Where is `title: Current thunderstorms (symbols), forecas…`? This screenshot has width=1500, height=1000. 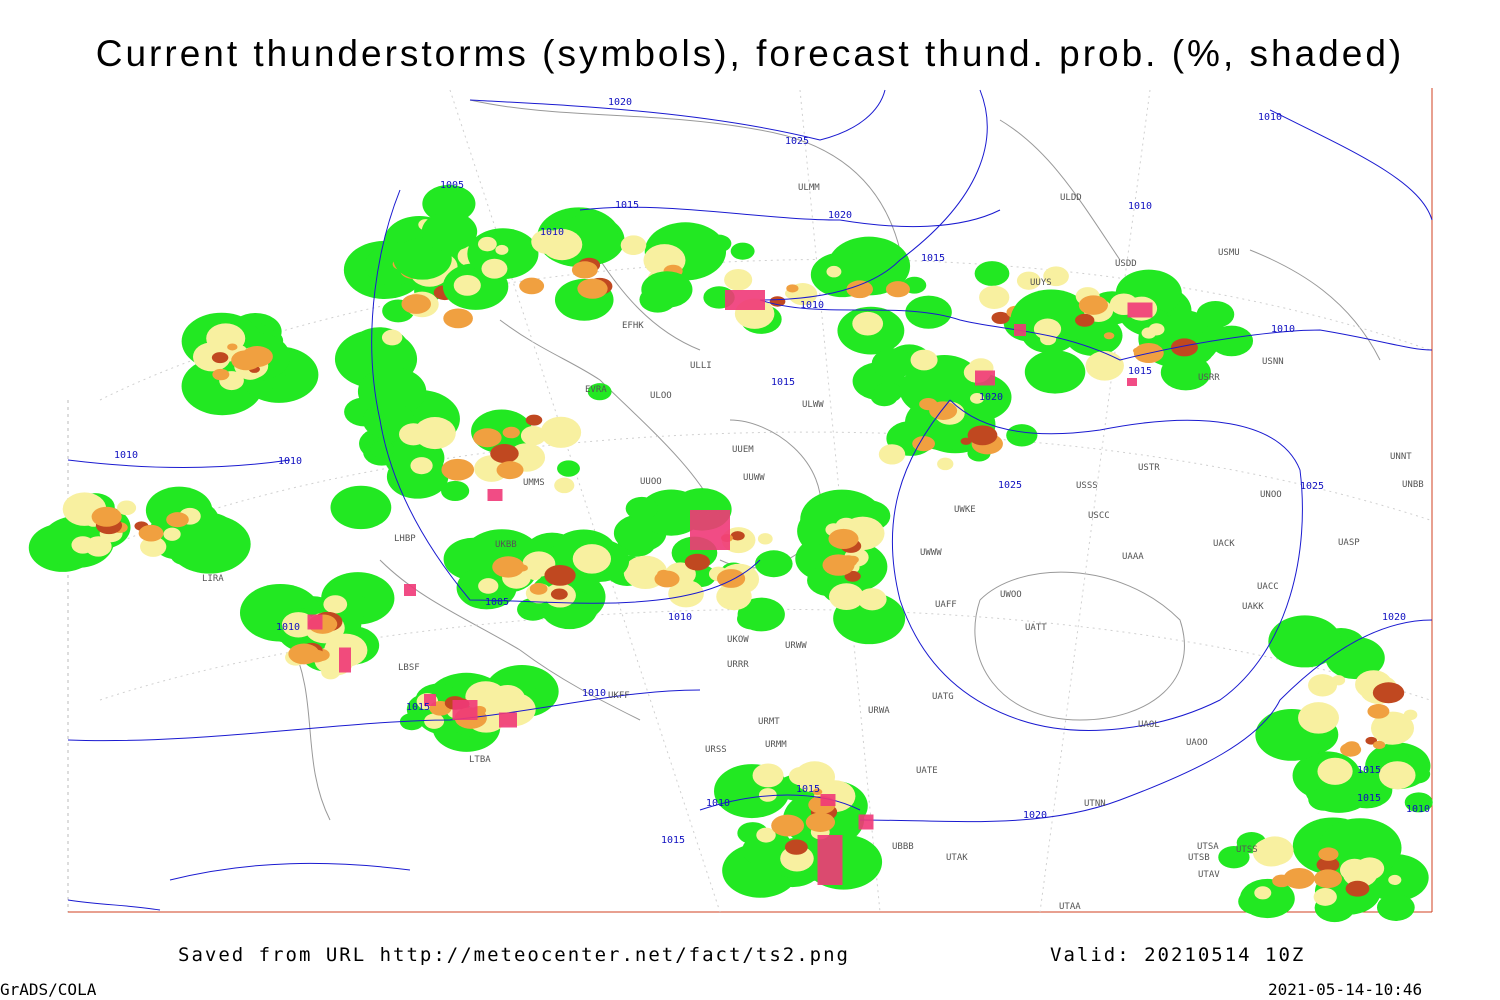 title: Current thunderstorms (symbols), forecas… is located at coordinates (750, 53).